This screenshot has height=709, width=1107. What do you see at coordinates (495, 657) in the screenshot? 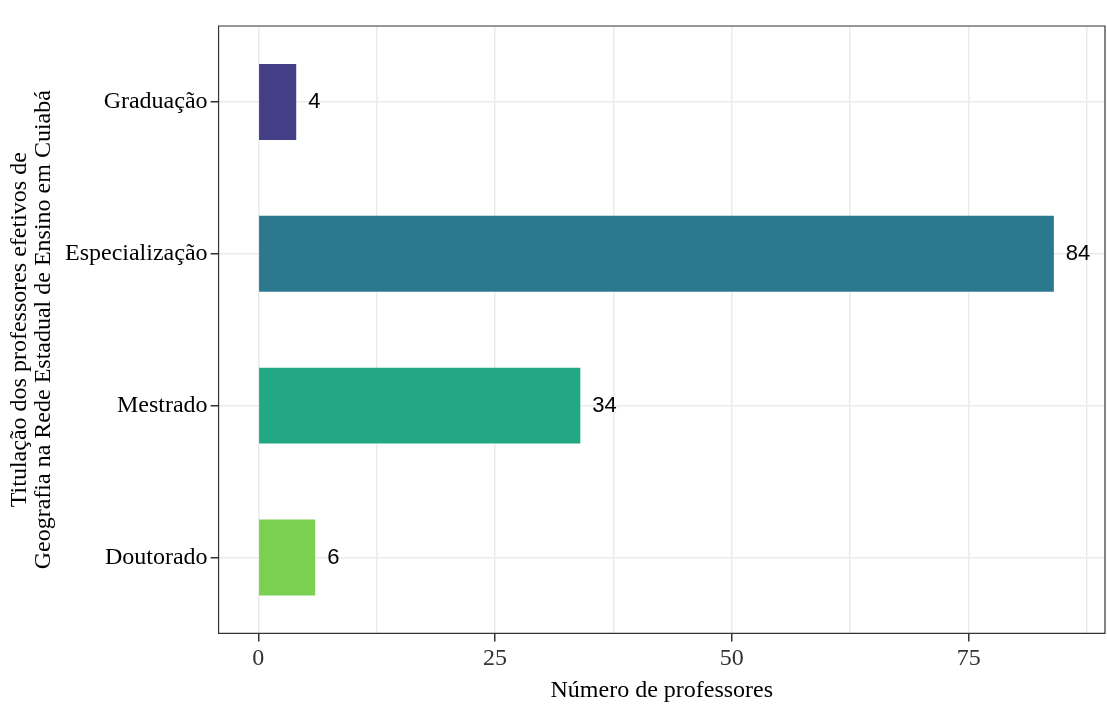
I see `x-tick-label: 25` at bounding box center [495, 657].